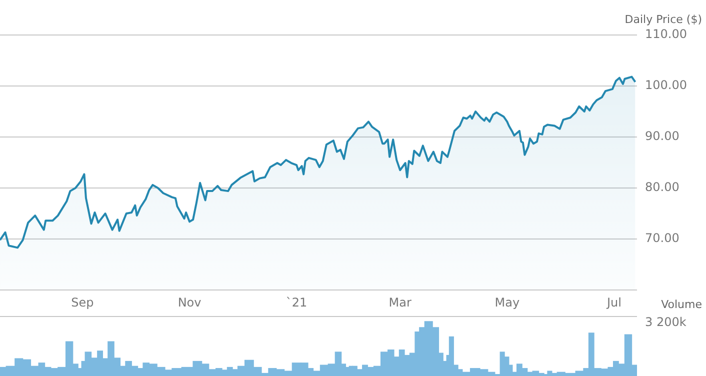  I want to click on x-tick-label: Sep, so click(82, 302).